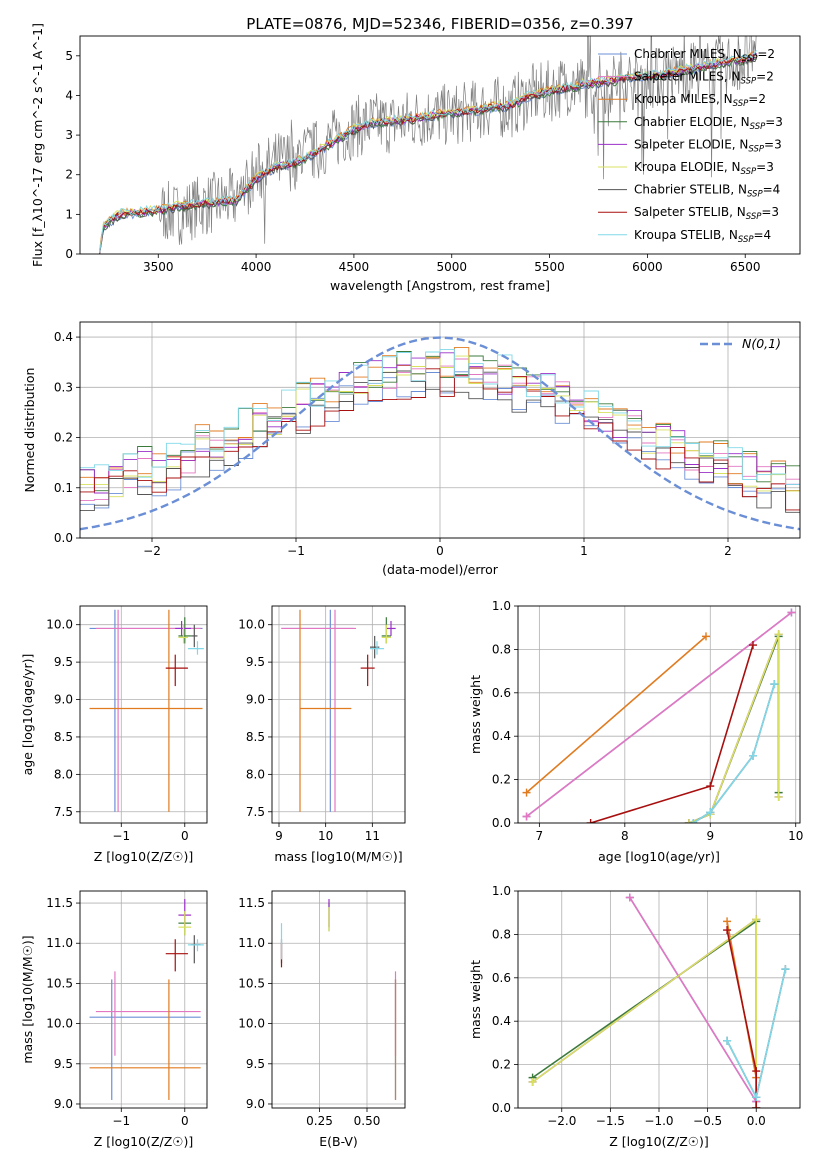 This screenshot has height=1170, width=819. Describe the element at coordinates (707, 1121) in the screenshot. I see `weight-vs-z-xtick-label: −0.5` at that location.